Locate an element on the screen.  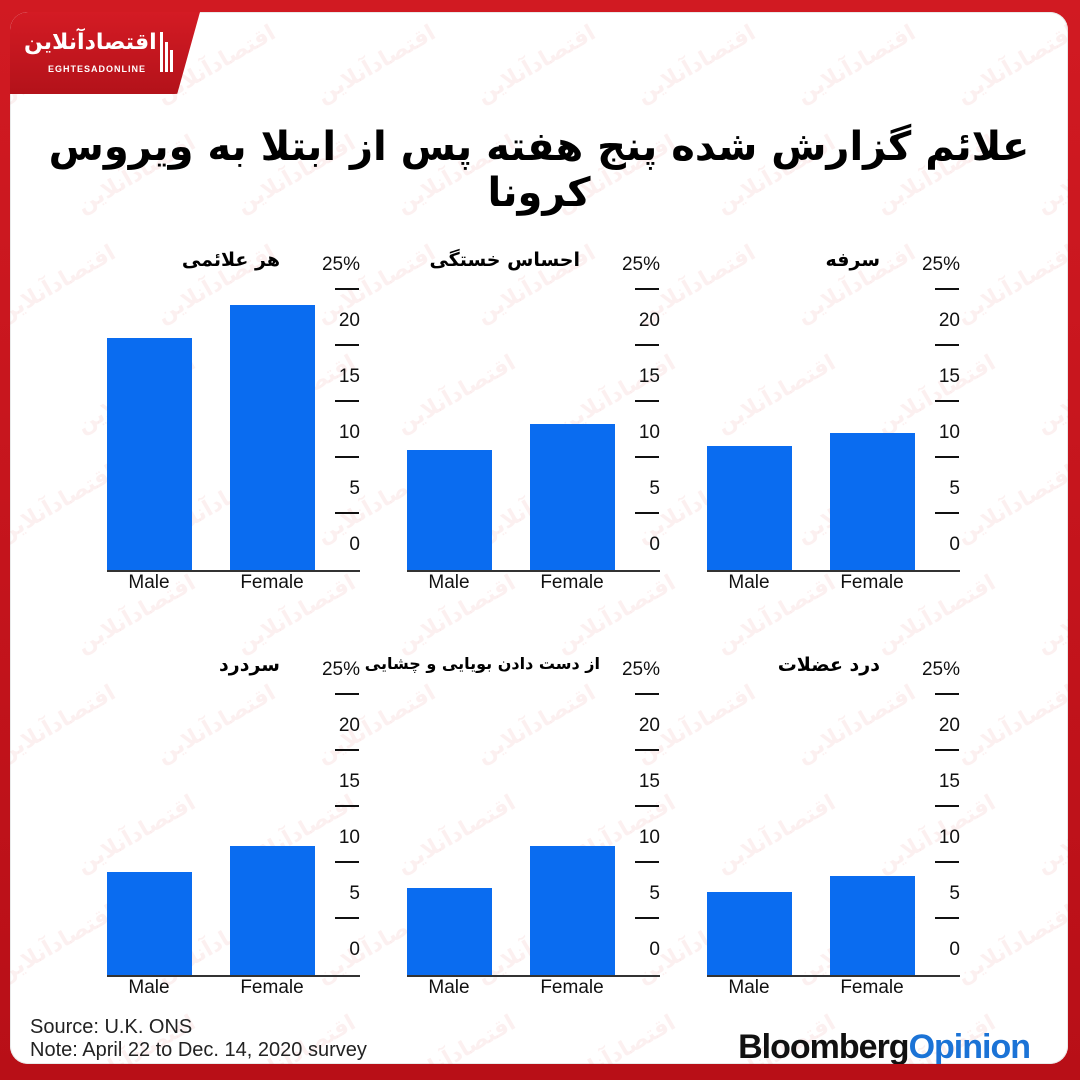
source-text: Source: U.K. ONS is located at coordinates (111, 1027).